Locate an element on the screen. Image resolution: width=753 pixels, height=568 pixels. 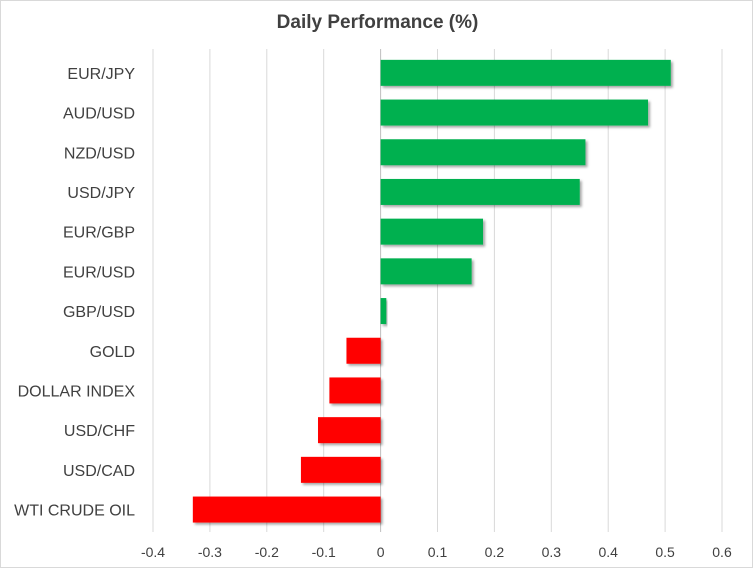
category-label: USD/CAD is located at coordinates (99, 471).